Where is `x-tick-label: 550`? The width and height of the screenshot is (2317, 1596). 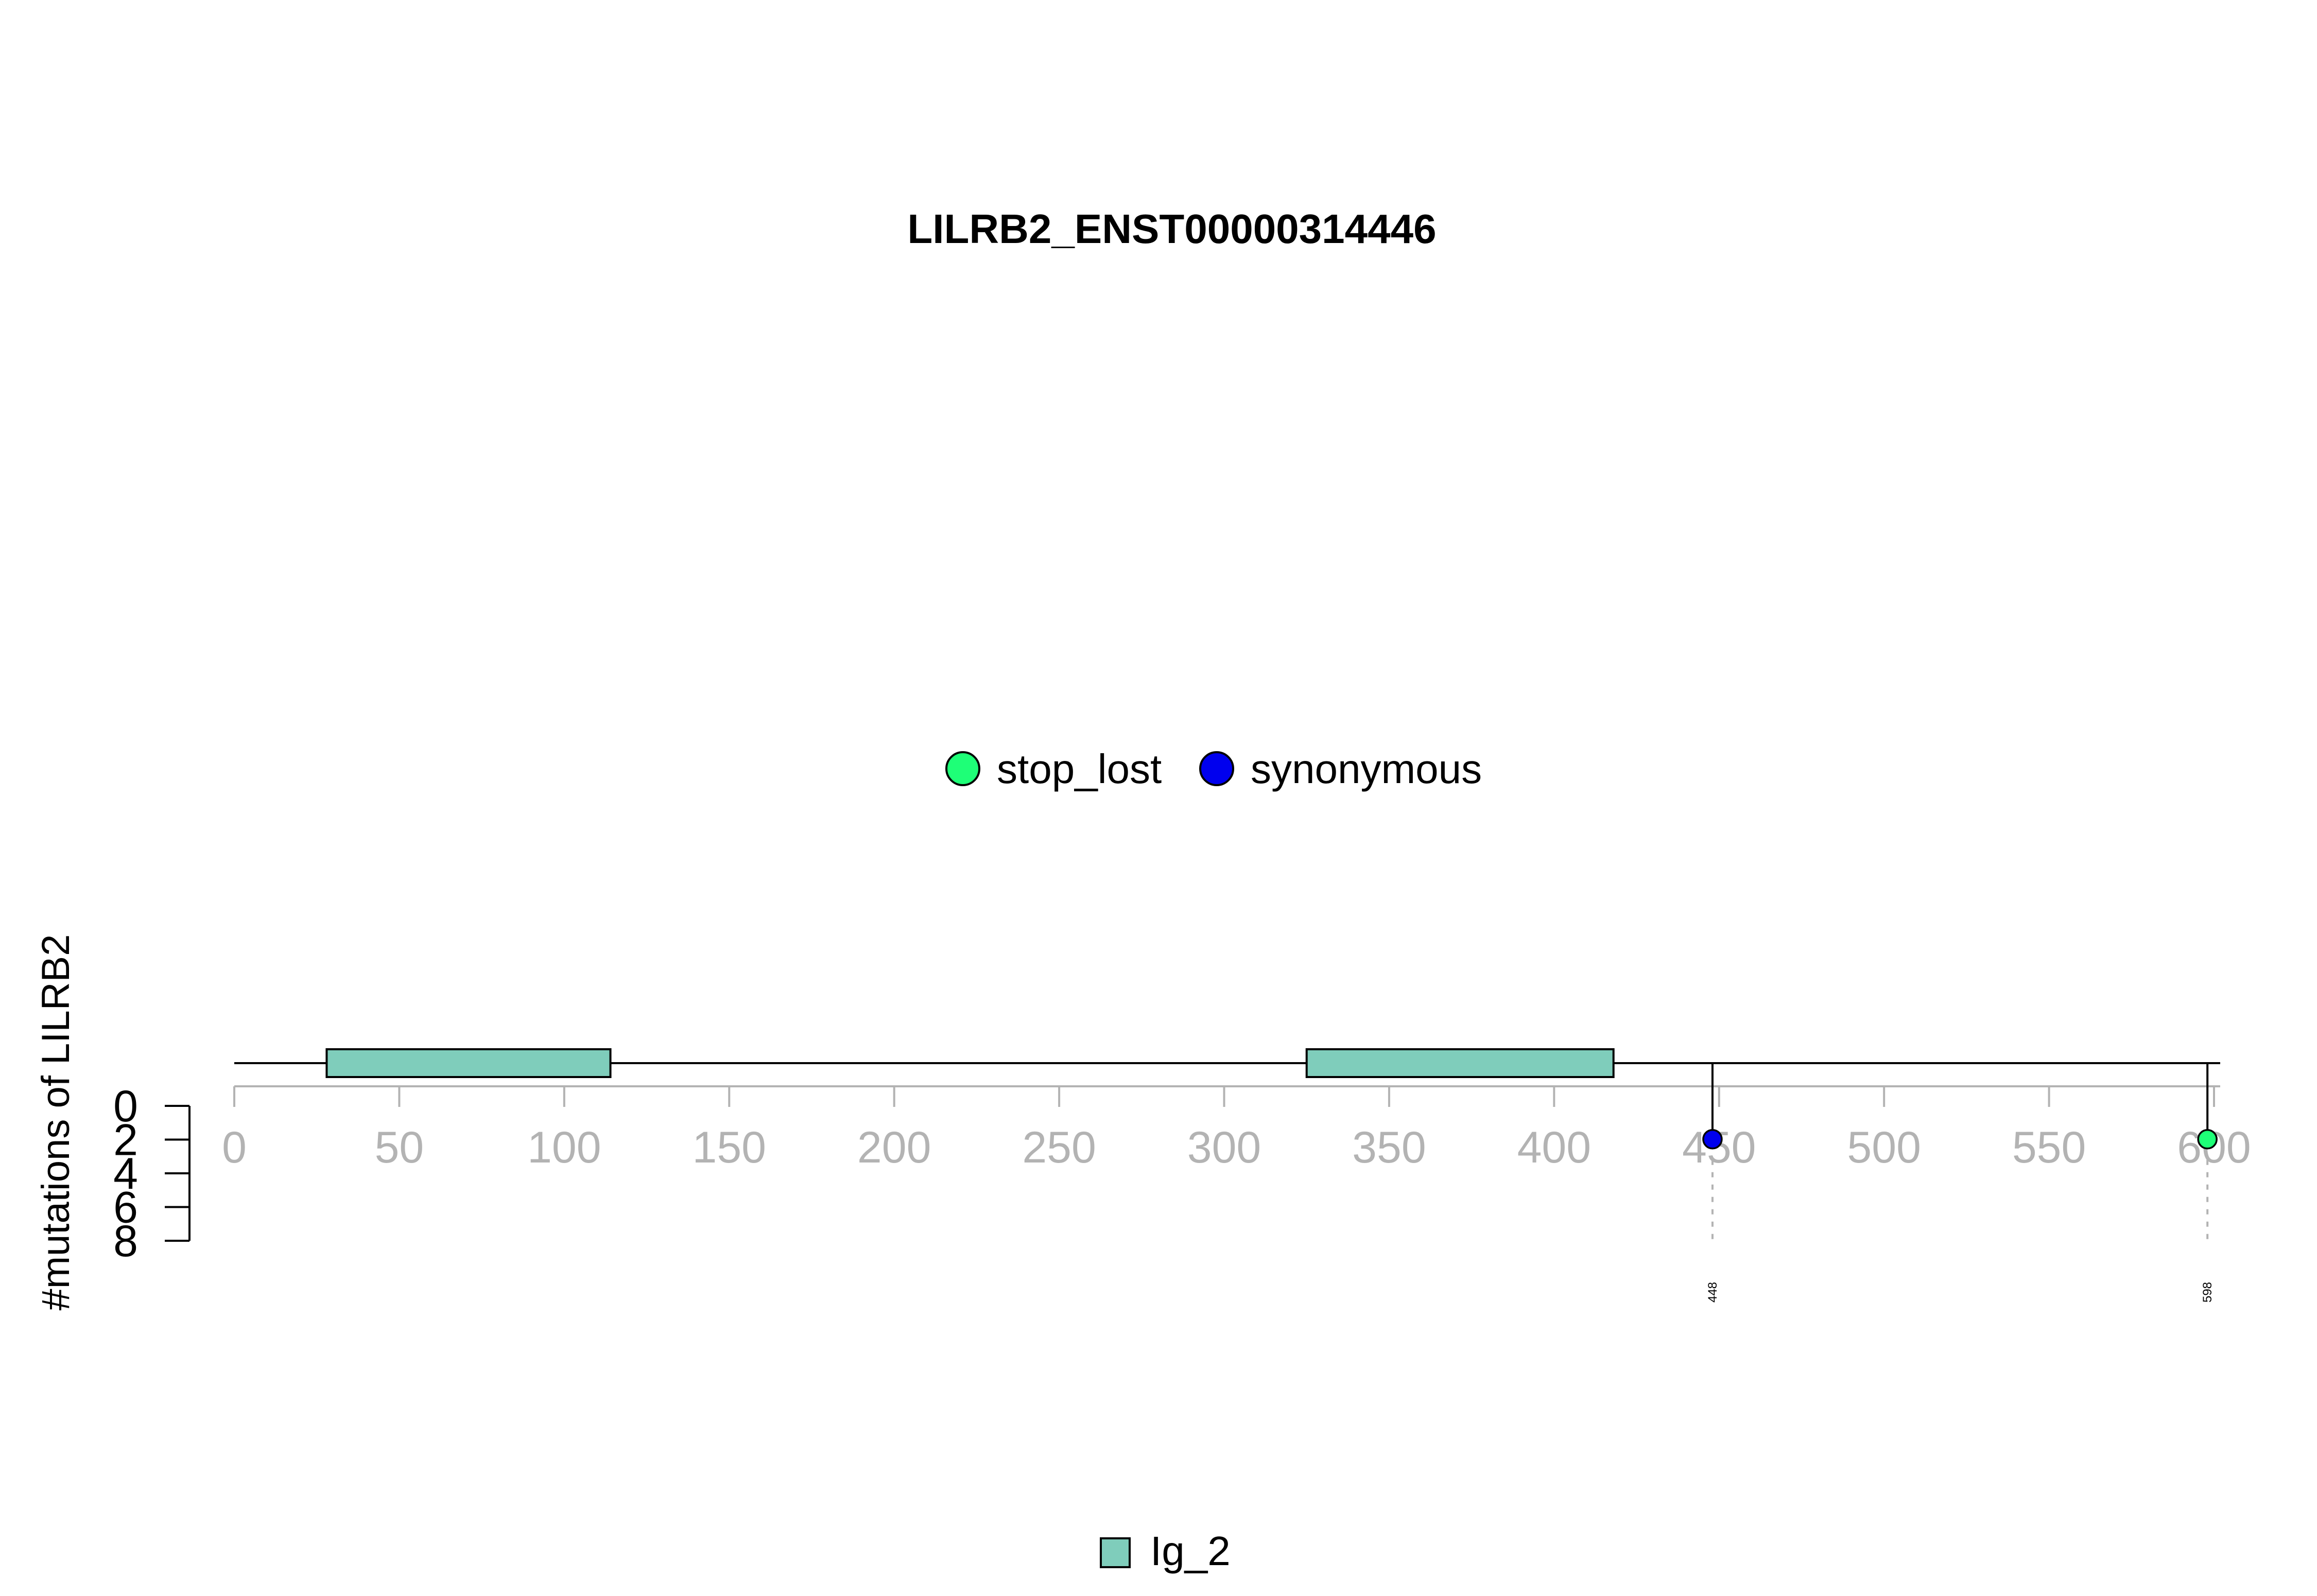 x-tick-label: 550 is located at coordinates (2049, 1147).